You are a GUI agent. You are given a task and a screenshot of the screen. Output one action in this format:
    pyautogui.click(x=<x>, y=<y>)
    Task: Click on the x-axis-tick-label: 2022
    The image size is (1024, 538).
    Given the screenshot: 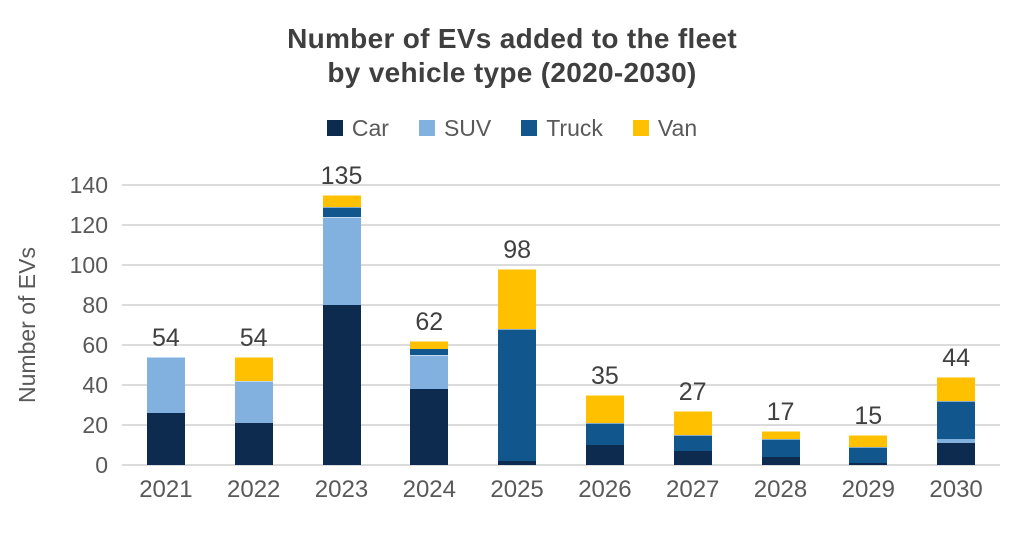 What is the action you would take?
    pyautogui.click(x=254, y=489)
    